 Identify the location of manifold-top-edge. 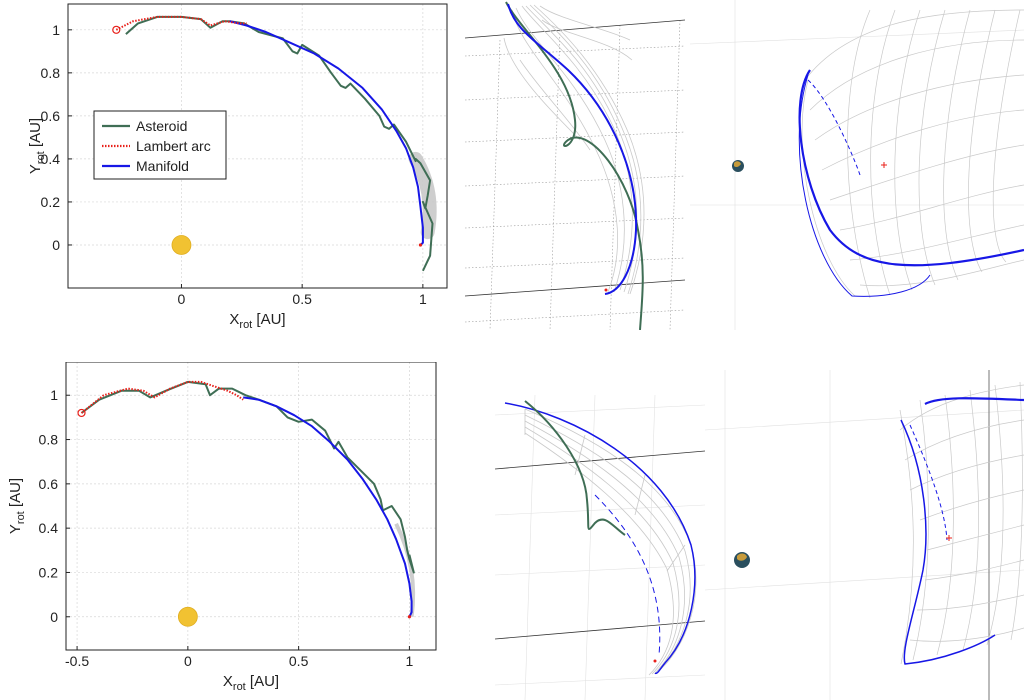
(974, 401).